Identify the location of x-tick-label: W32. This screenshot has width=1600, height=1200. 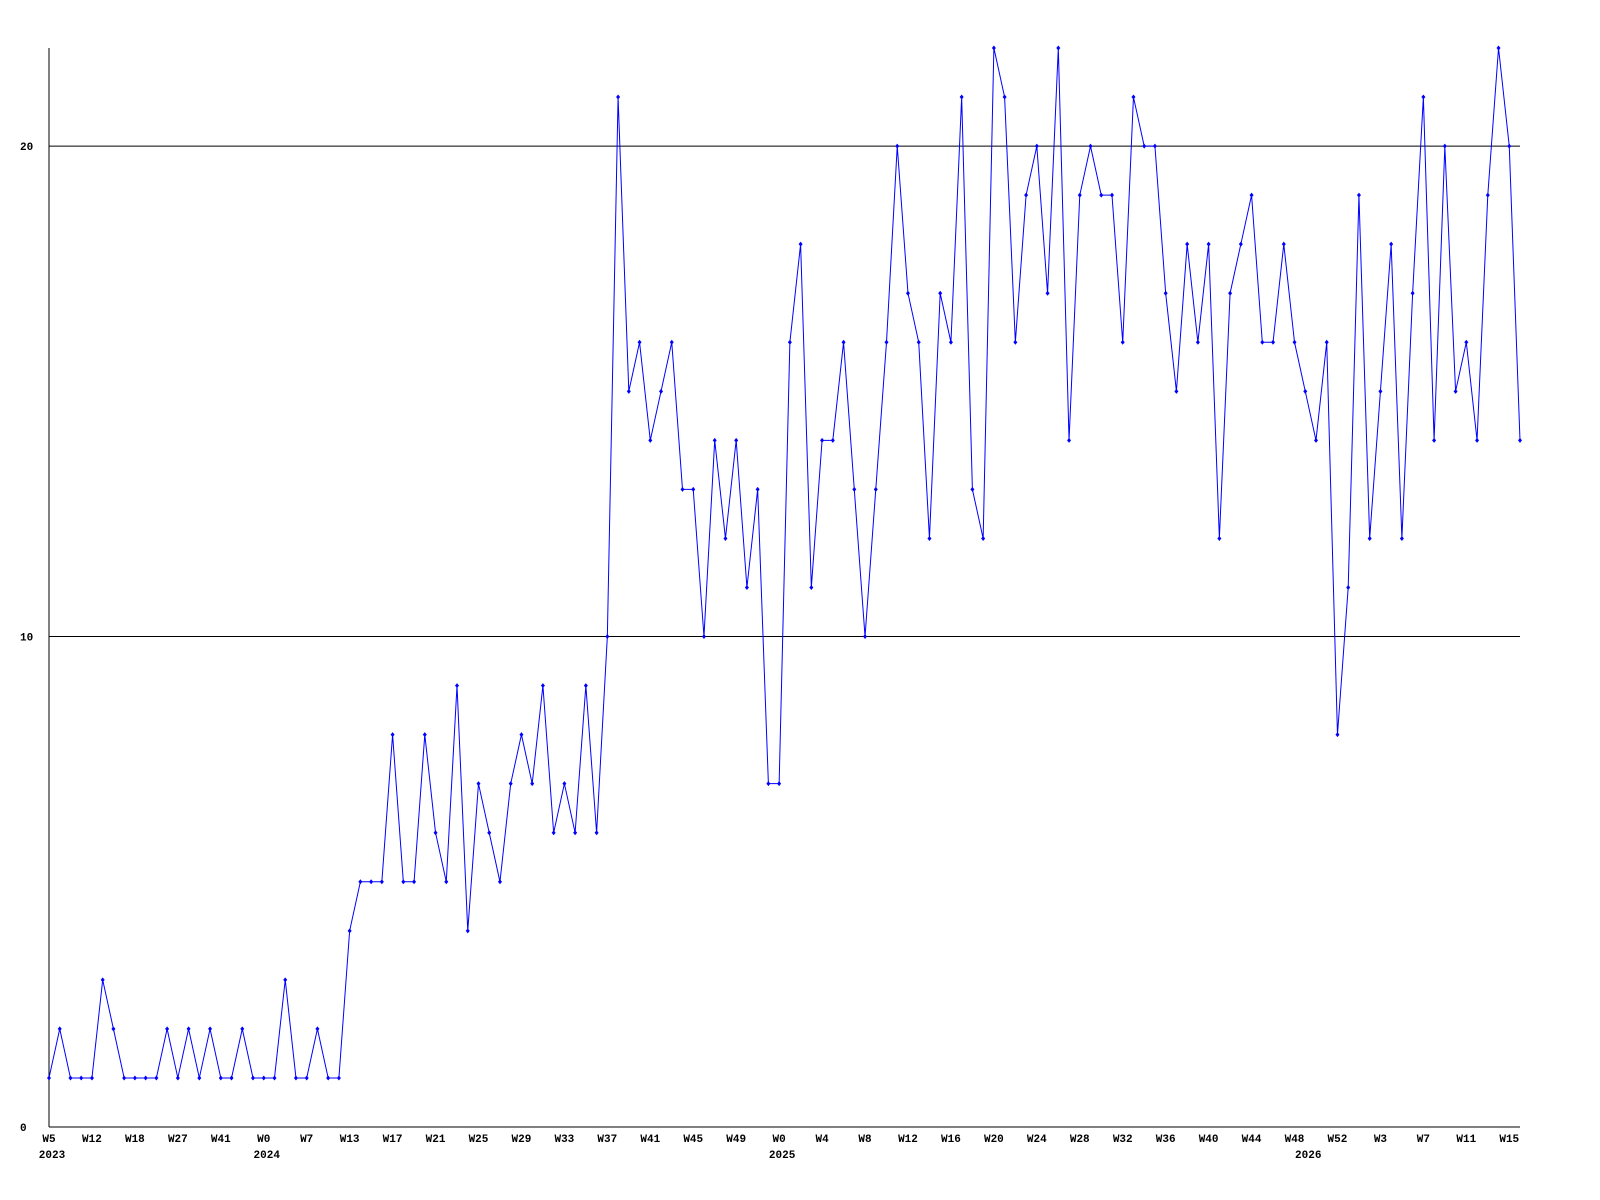
(1123, 1140).